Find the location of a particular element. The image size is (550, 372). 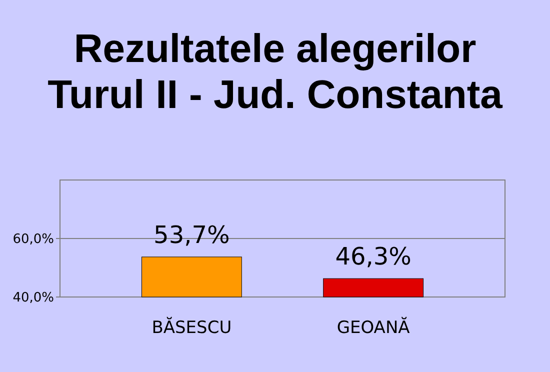

x-tick-label: GEOANĂ is located at coordinates (373, 327).